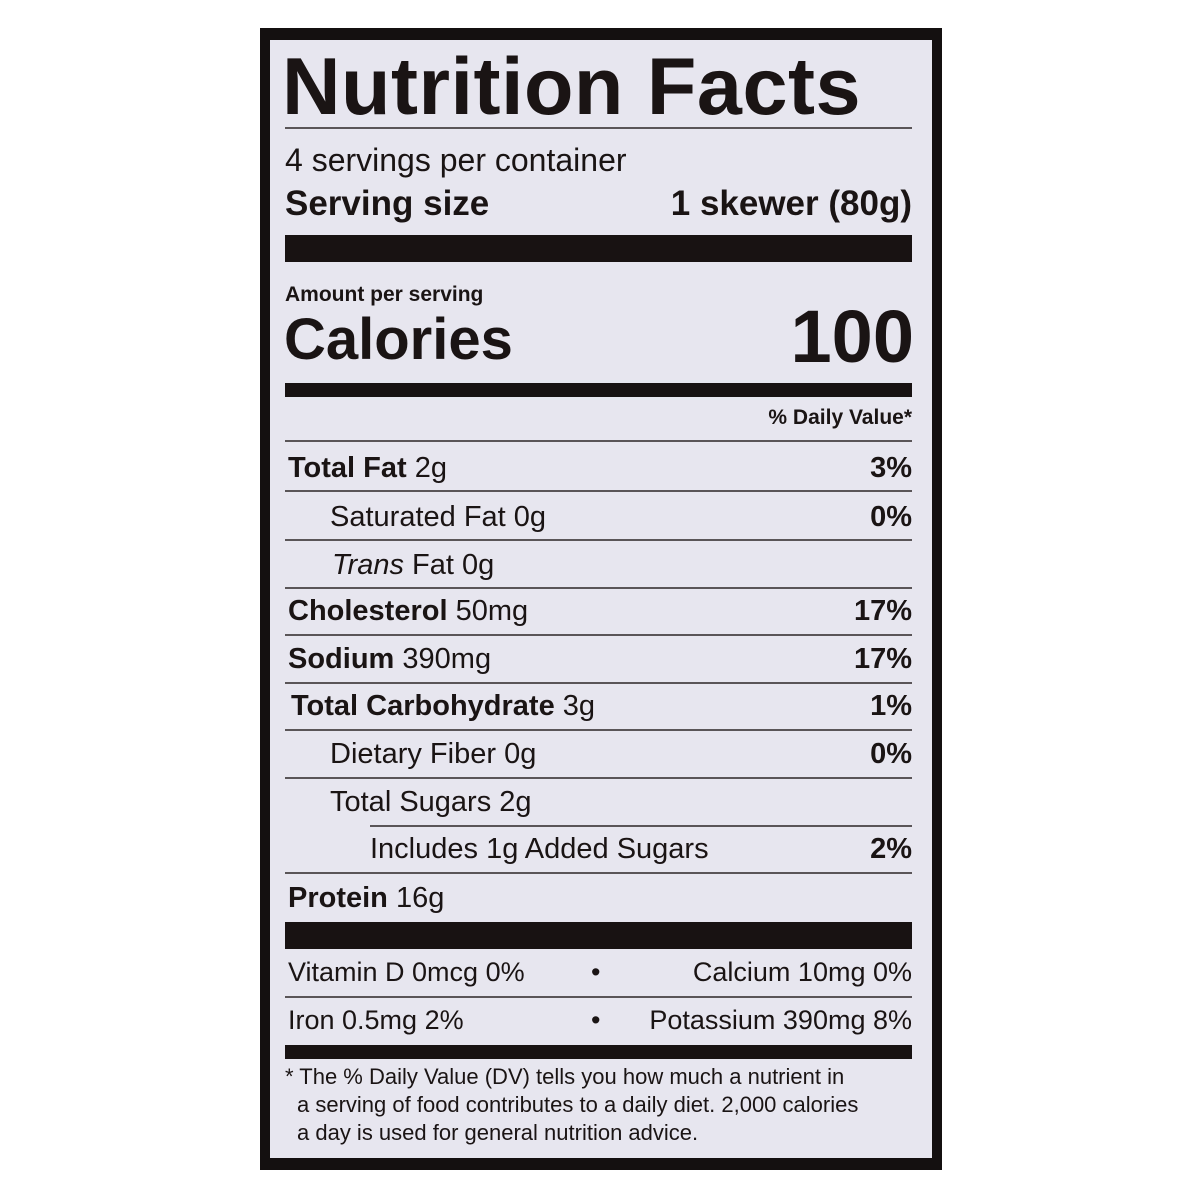  What do you see at coordinates (891, 468) in the screenshot?
I see `nutrient-dv: 3%` at bounding box center [891, 468].